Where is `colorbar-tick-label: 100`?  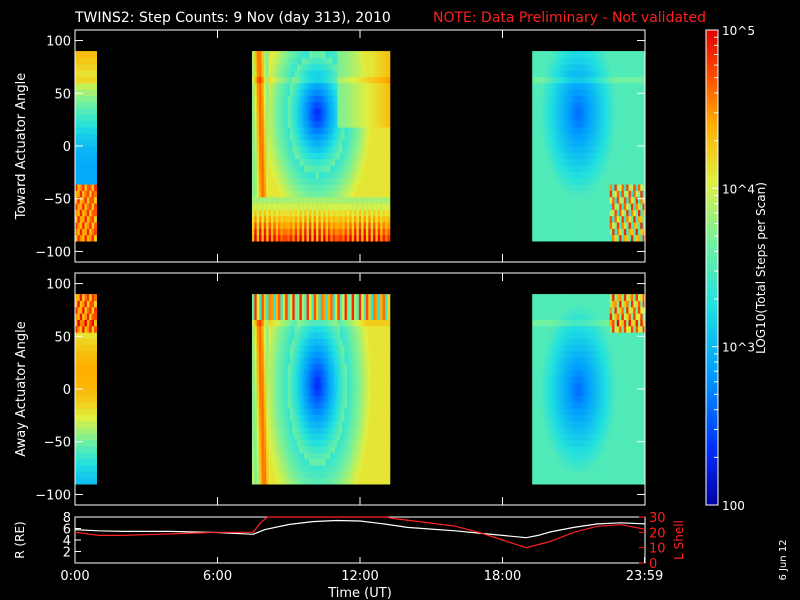
colorbar-tick-label: 100 is located at coordinates (733, 506).